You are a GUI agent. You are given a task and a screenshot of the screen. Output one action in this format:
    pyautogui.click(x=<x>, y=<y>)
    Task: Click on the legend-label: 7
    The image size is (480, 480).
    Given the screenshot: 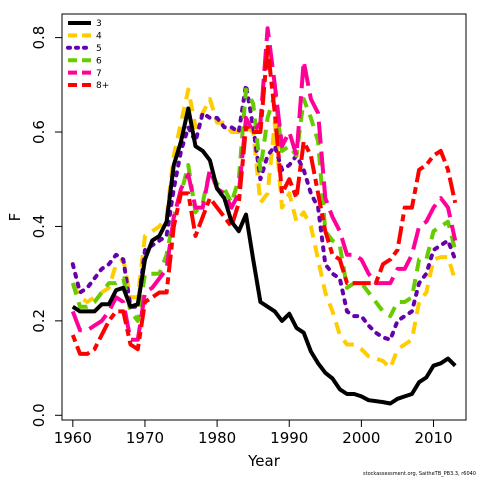 What is the action you would take?
    pyautogui.click(x=99, y=74)
    